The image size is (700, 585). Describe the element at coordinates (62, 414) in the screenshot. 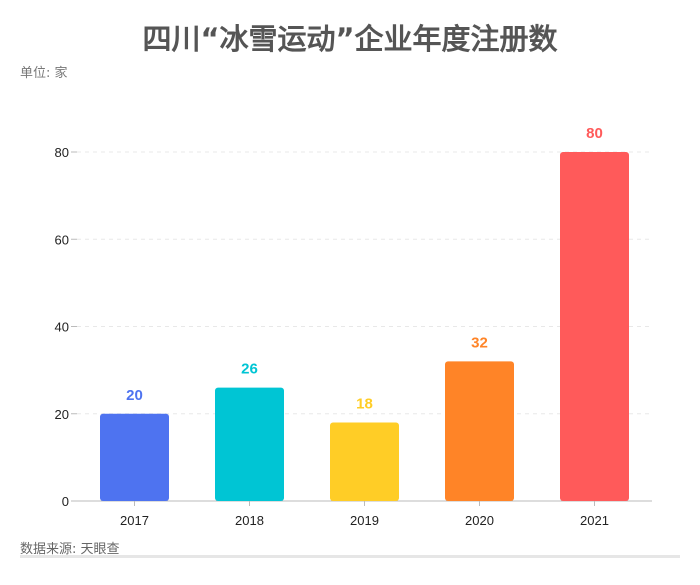

I see `y-tick-label: 20` at that location.